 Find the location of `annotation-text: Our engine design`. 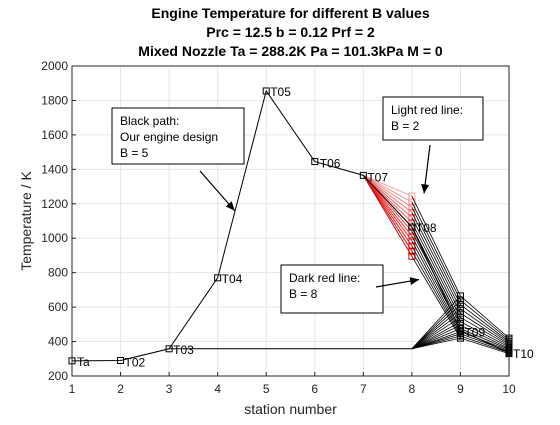

annotation-text: Our engine design is located at coordinates (169, 137).